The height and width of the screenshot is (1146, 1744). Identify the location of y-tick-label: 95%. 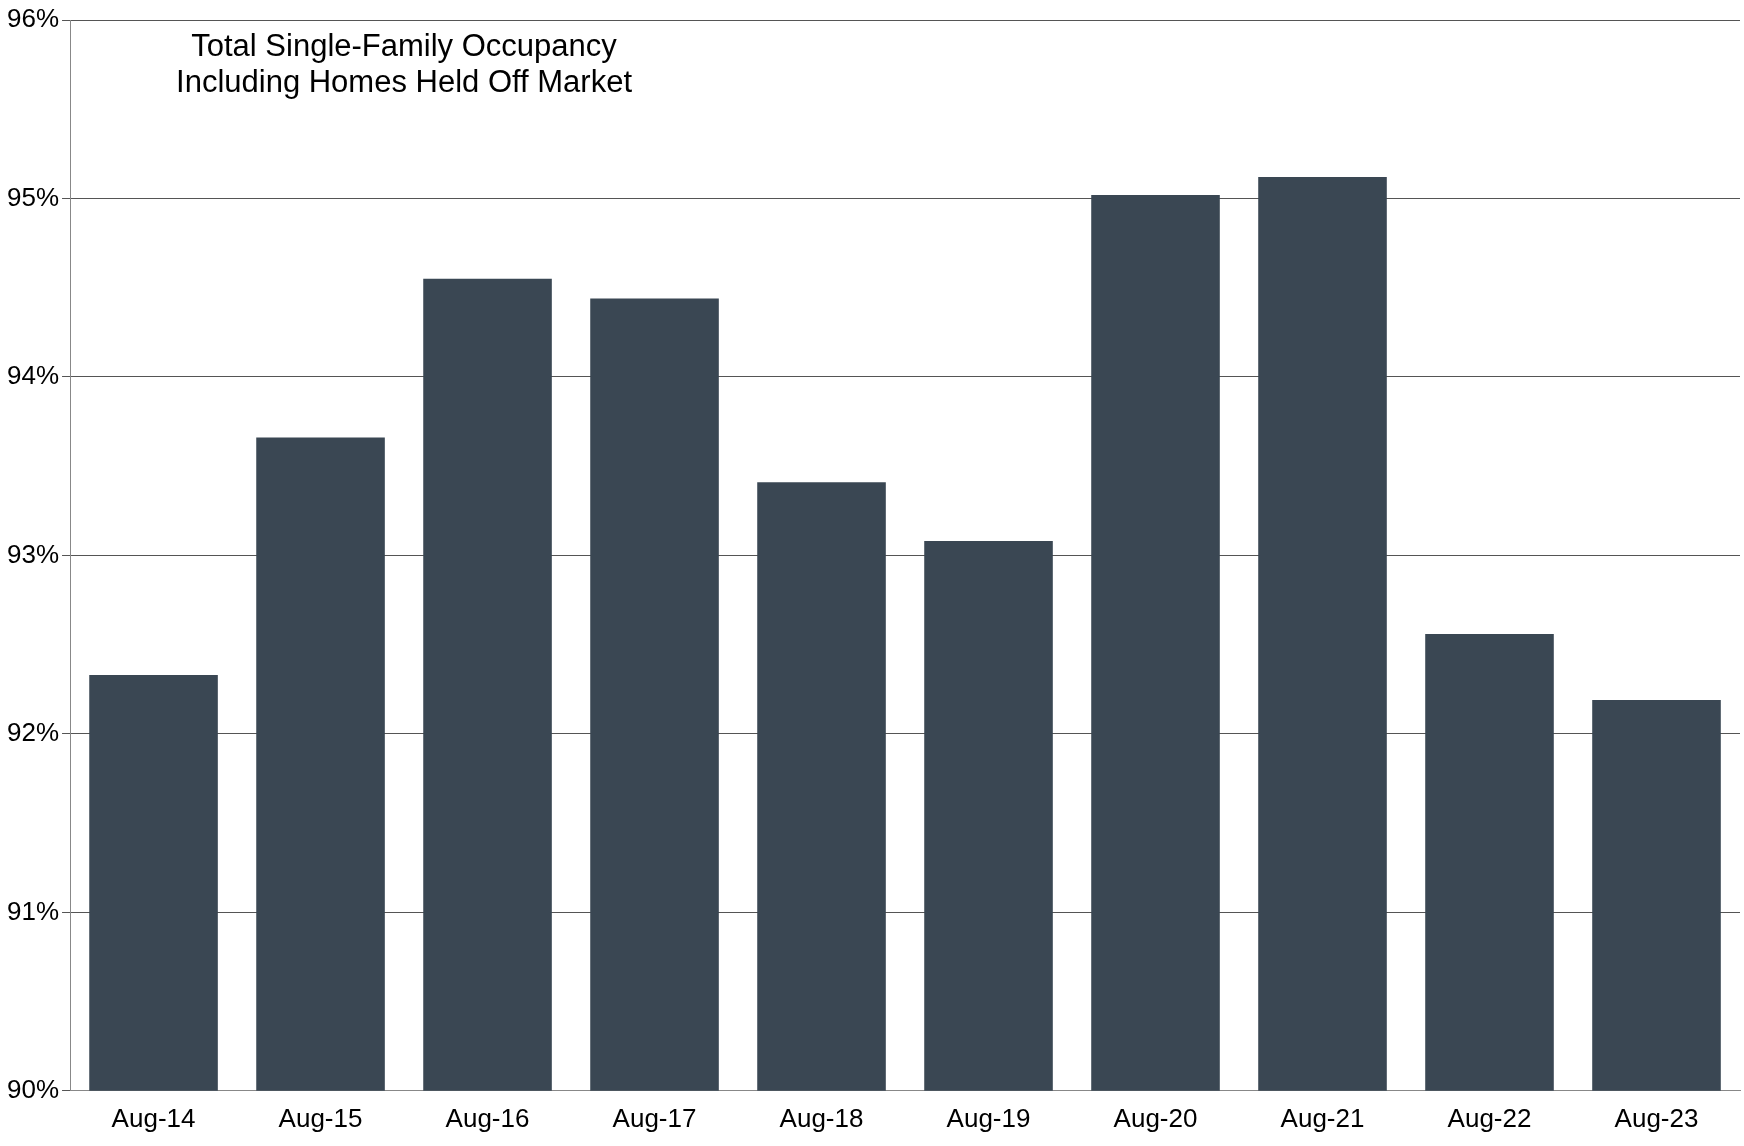
(33, 196).